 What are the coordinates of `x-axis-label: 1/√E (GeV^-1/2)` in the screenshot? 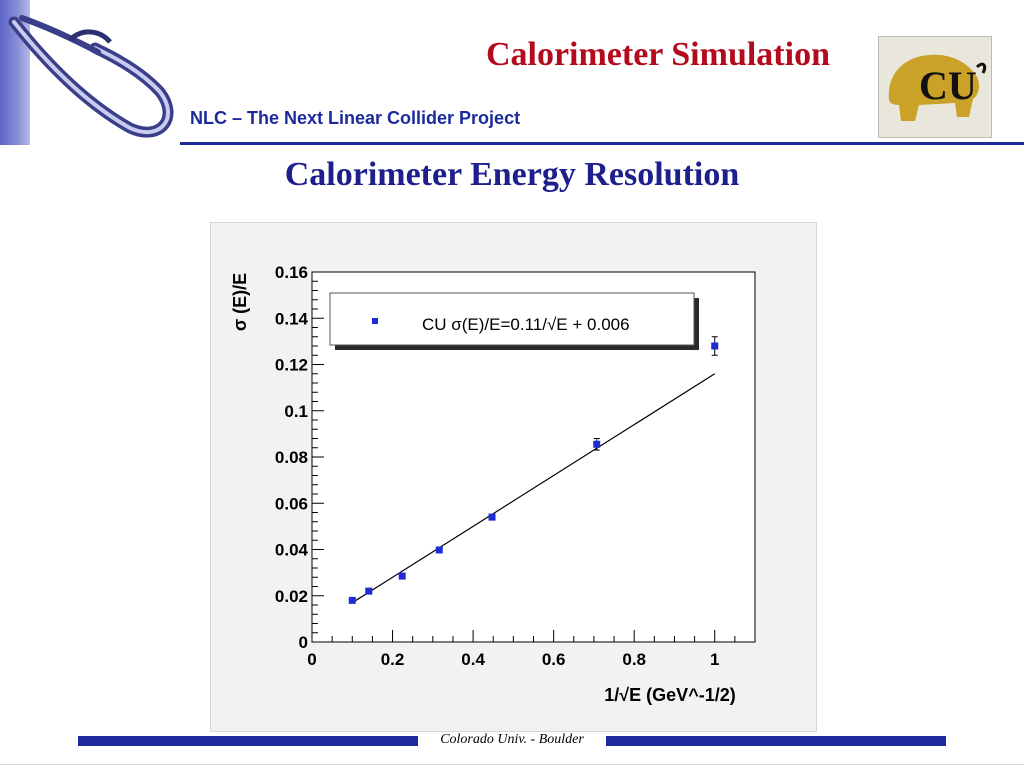 It's located at (669, 695).